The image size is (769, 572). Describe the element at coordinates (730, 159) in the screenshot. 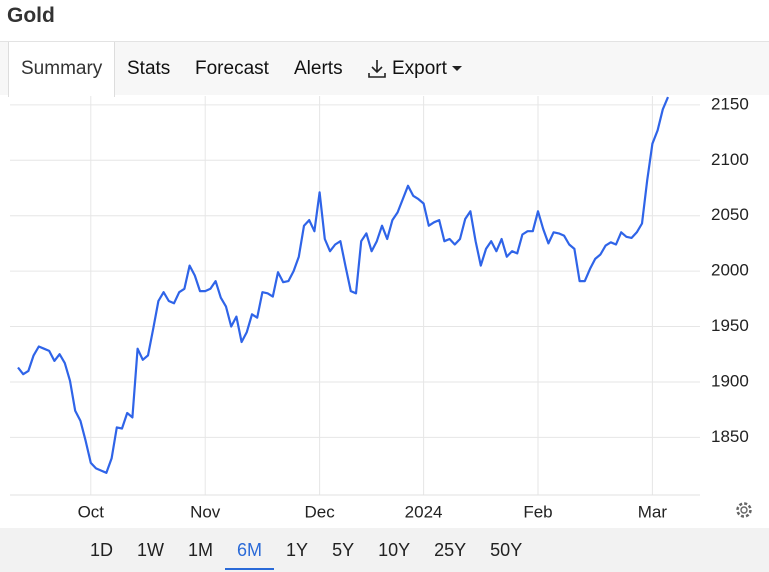

I see `y-tick-label: 2100` at that location.